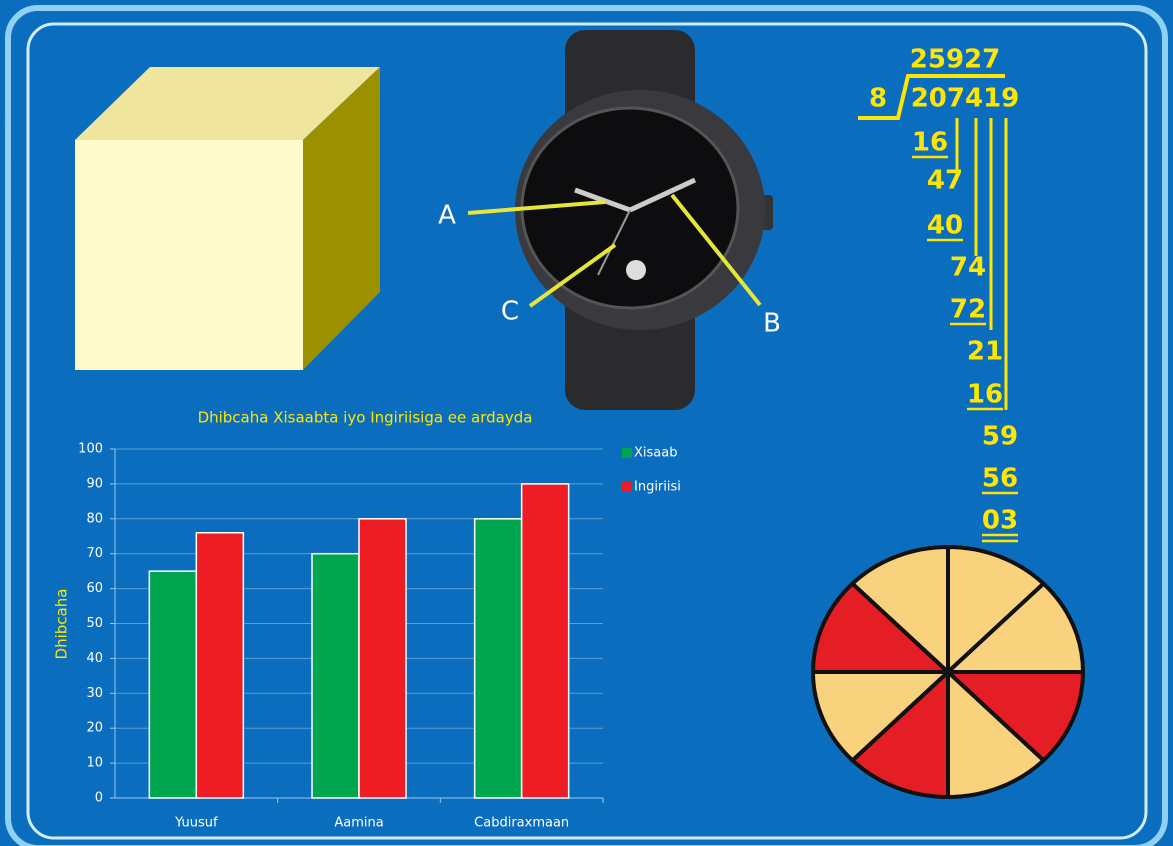  What do you see at coordinates (510, 312) in the screenshot?
I see `watch-label: C` at bounding box center [510, 312].